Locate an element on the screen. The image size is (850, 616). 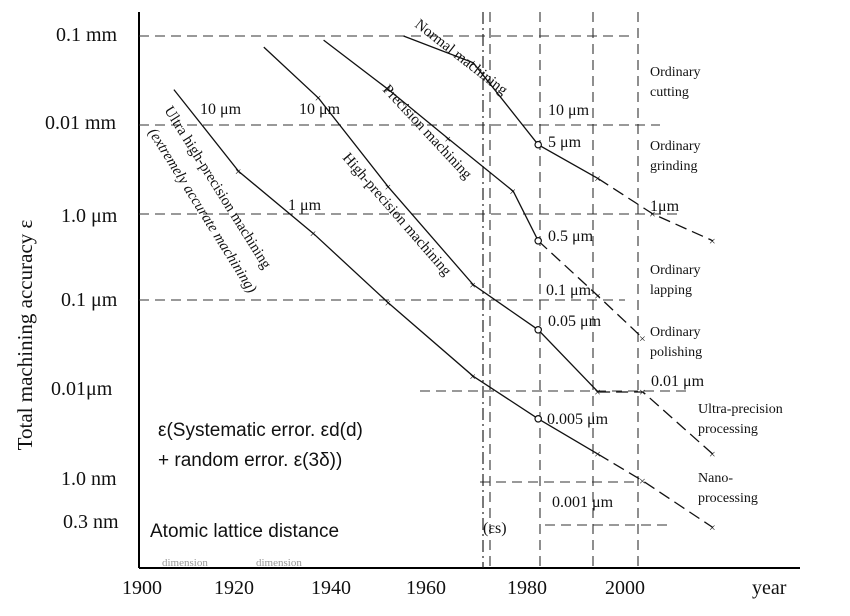
region-label: cutting is located at coordinates (669, 92).